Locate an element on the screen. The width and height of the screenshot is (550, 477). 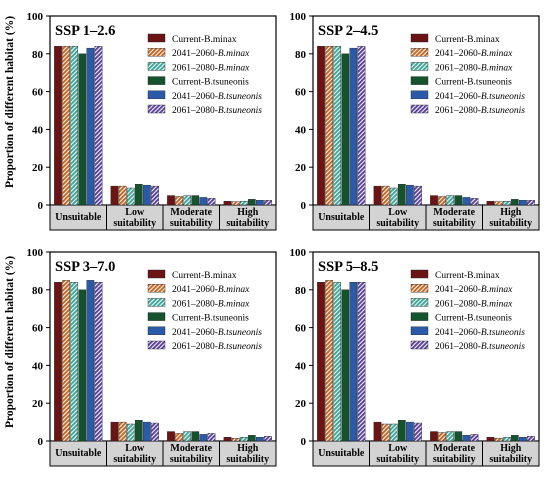
y-axis-label-bottom: Proportion of different habitat (%) is located at coordinates (10, 342).